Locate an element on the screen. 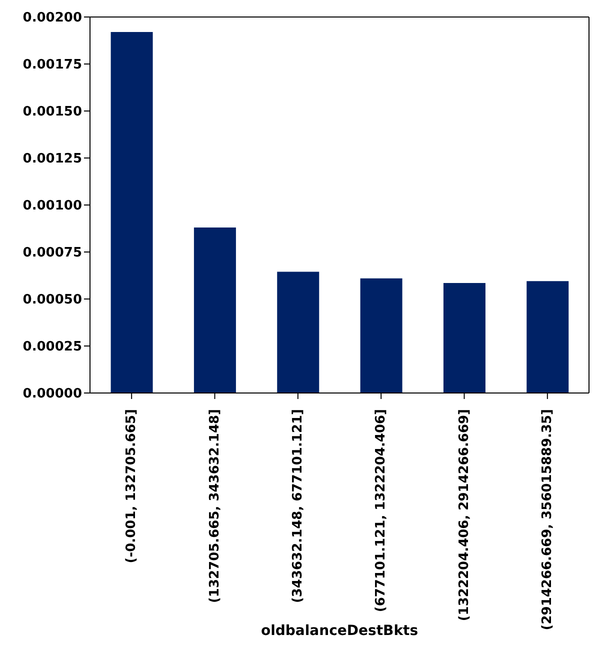 The width and height of the screenshot is (600, 657). x-tick-label: (1322204.406, 2914266.669] is located at coordinates (464, 515).